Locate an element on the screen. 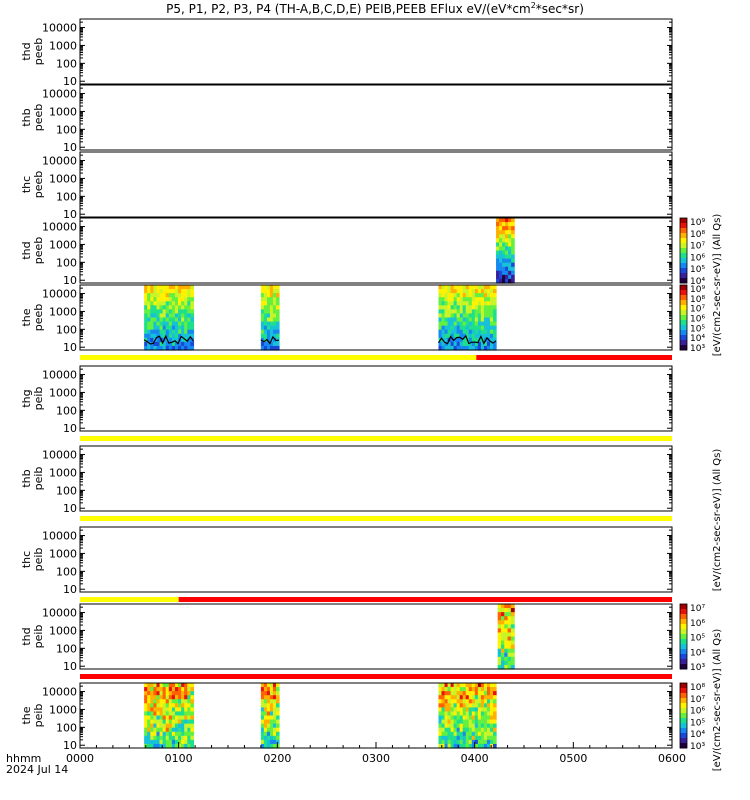 The height and width of the screenshot is (800, 750). panel-thc-peib: 10 100 1000 10000 thcpeib is located at coordinates (346, 564).